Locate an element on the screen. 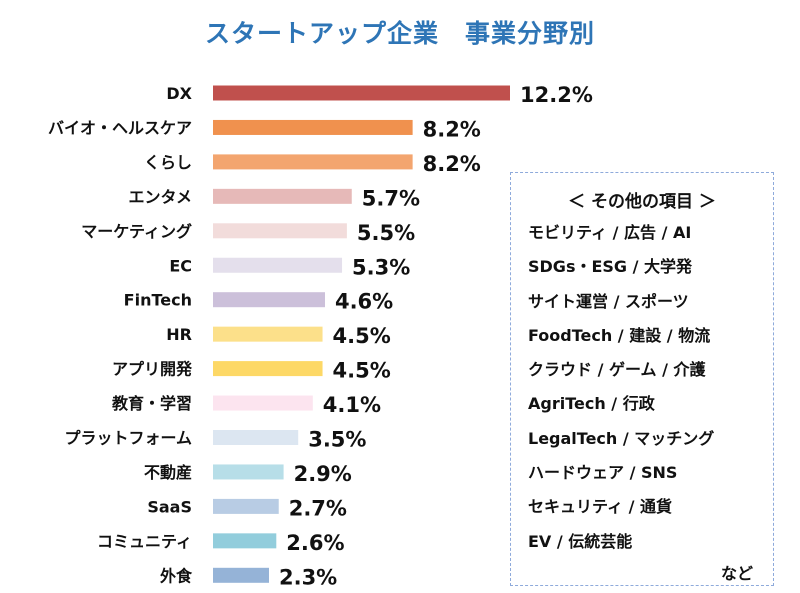  value-label: 5.3% is located at coordinates (381, 267).